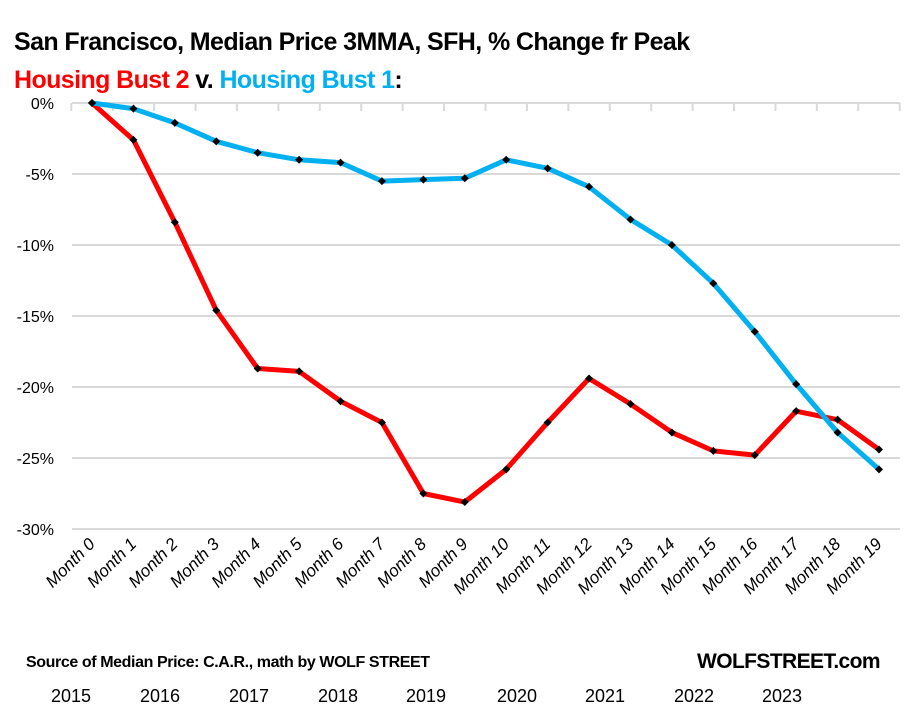 This screenshot has width=906, height=721. Describe the element at coordinates (605, 696) in the screenshot. I see `year-label: 2021` at that location.